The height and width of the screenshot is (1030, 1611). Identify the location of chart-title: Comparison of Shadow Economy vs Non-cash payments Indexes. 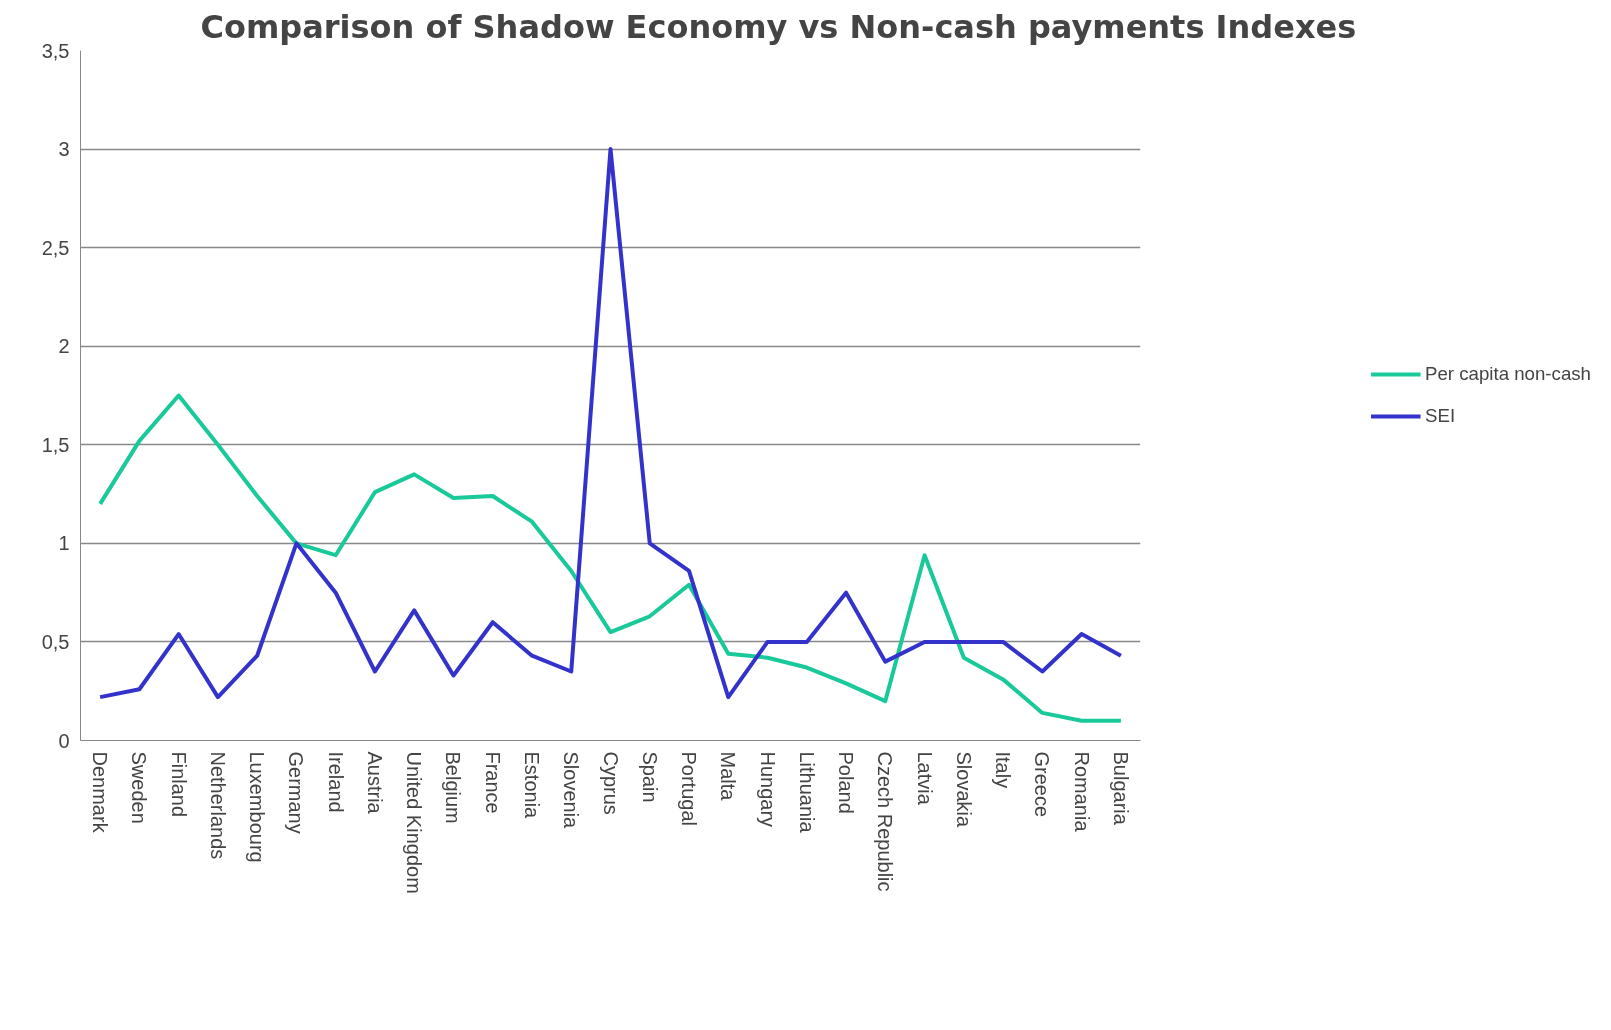
(778, 26).